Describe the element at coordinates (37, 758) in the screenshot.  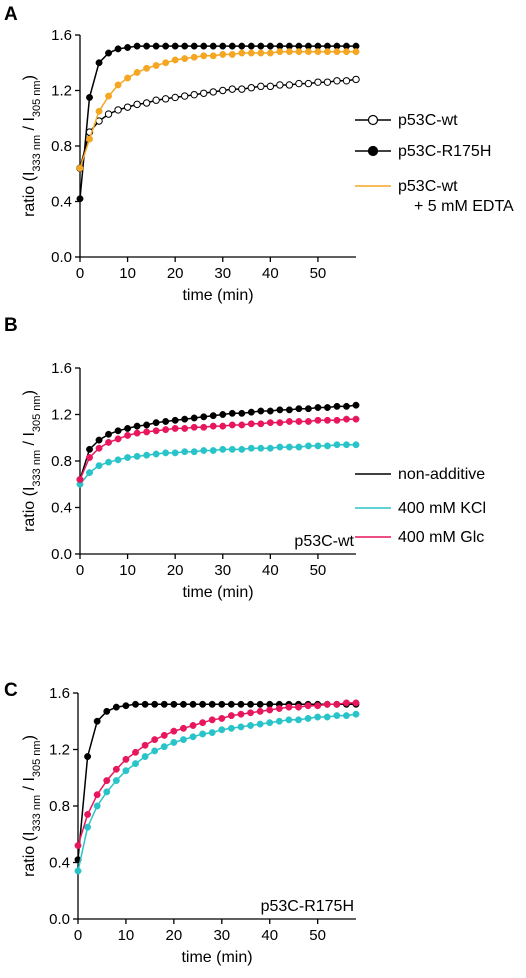
I see `y-axis-title-sub2: 305 nm` at that location.